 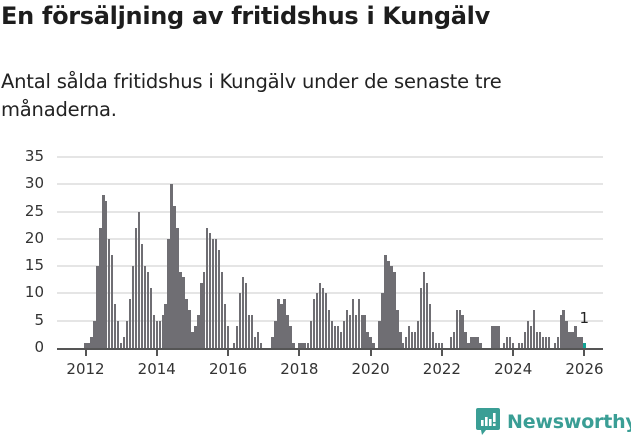 What do you see at coordinates (488, 421) in the screenshot?
I see `newsworthy-logo-icon` at bounding box center [488, 421].